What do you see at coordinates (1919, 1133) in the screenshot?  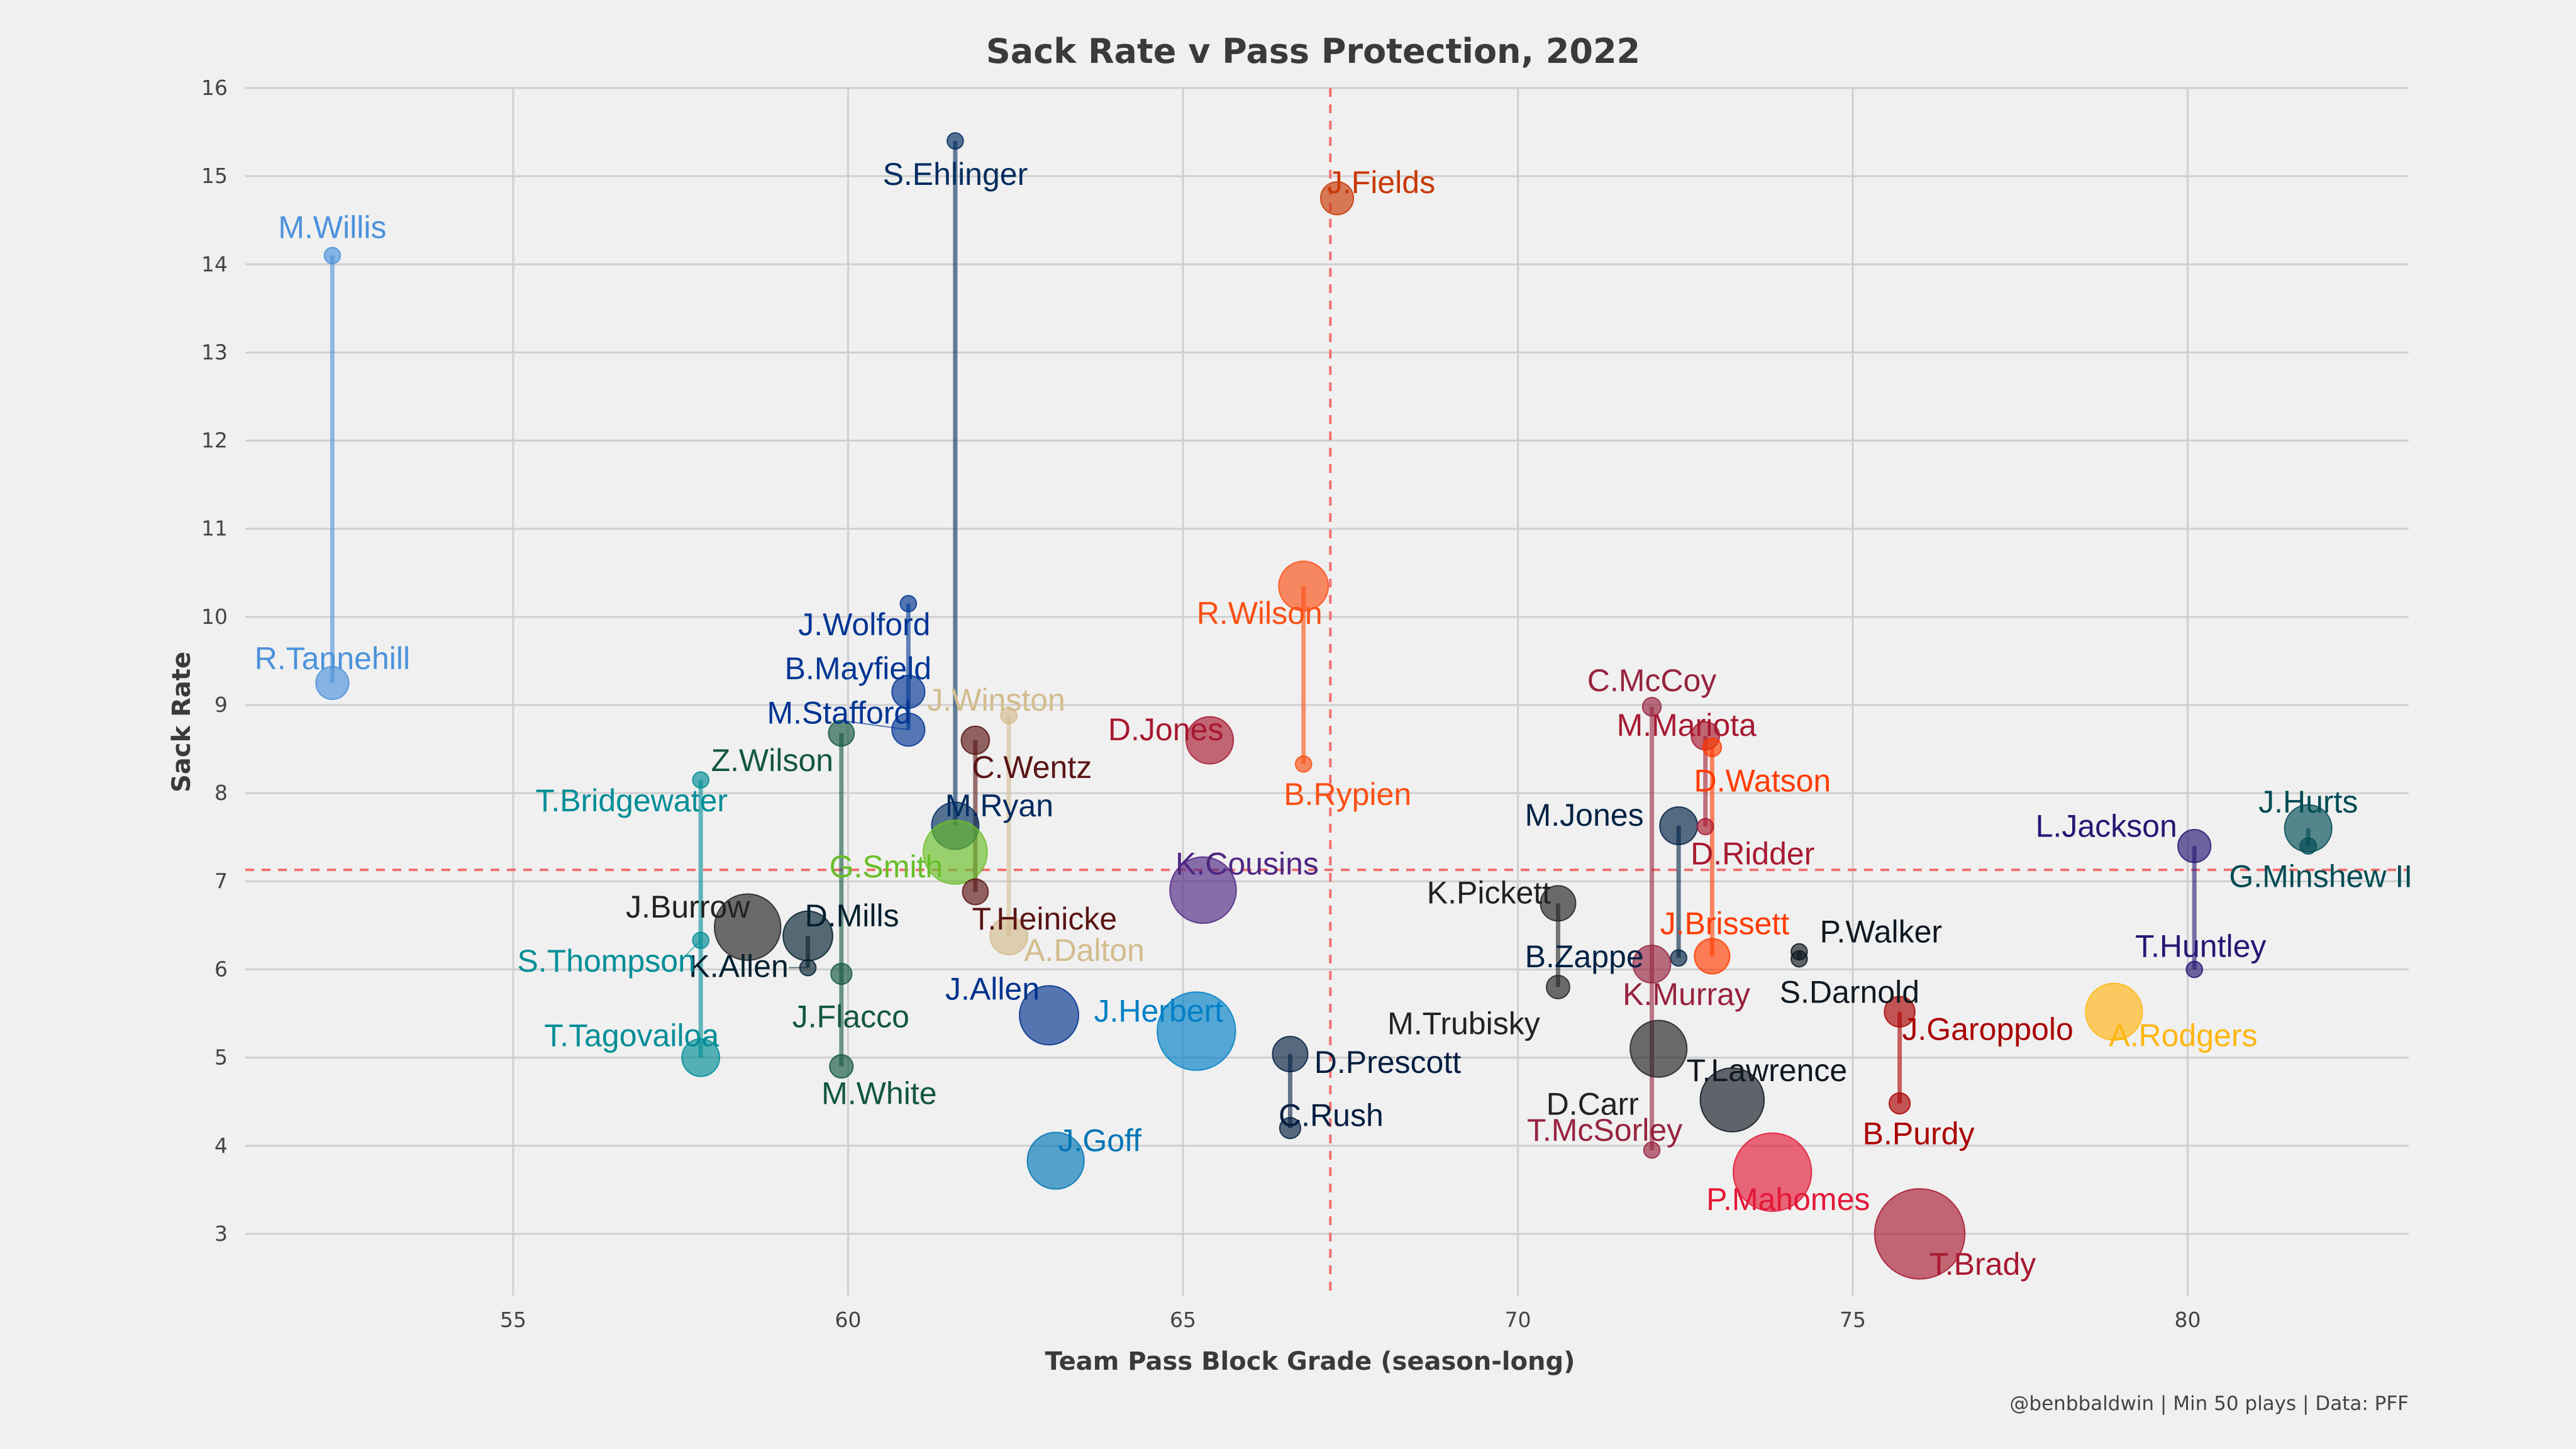 I see `point-label: B.Purdy` at bounding box center [1919, 1133].